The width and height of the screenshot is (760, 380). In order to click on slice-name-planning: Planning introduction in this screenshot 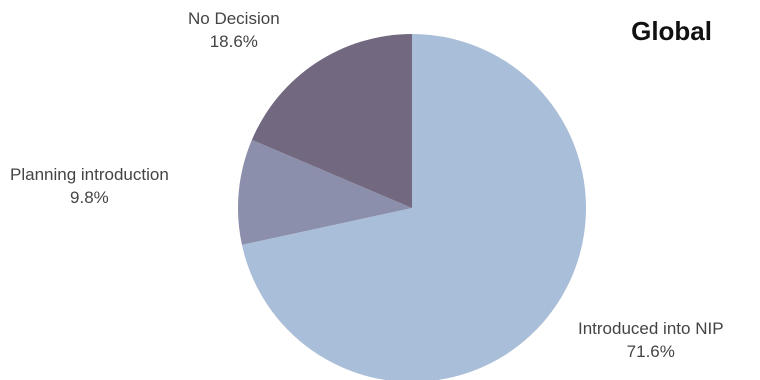, I will do `click(89, 174)`.